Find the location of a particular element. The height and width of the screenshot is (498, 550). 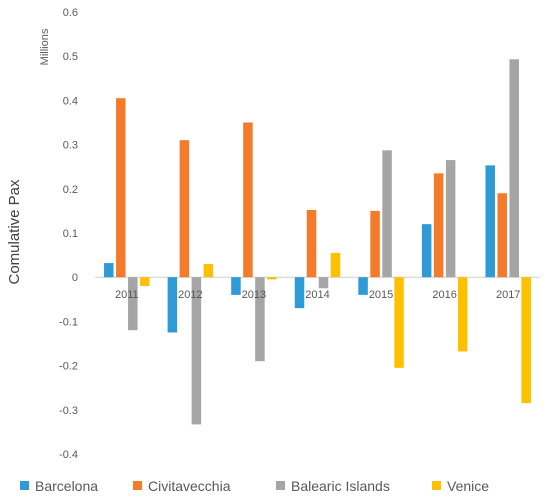

bar-civitavecchia-2013 is located at coordinates (248, 200).